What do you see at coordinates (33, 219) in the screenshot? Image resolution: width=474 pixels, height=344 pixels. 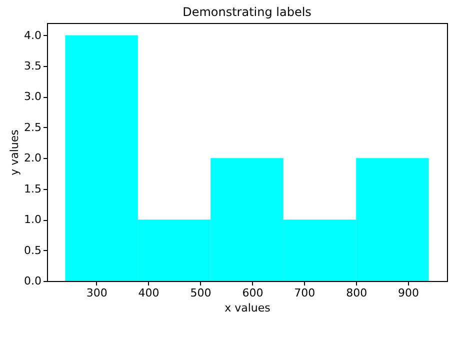 I see `y-tick-label: 1.0` at bounding box center [33, 219].